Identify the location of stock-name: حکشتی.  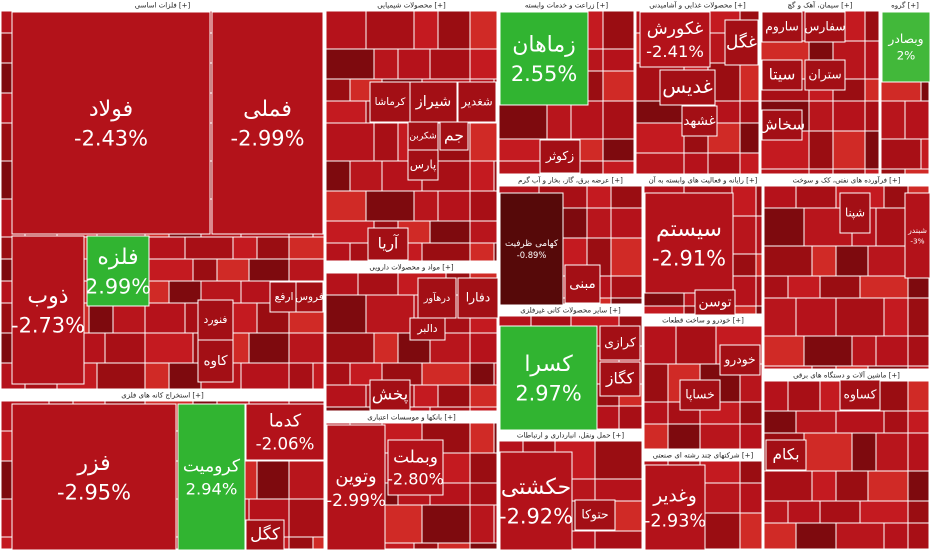
(536, 487).